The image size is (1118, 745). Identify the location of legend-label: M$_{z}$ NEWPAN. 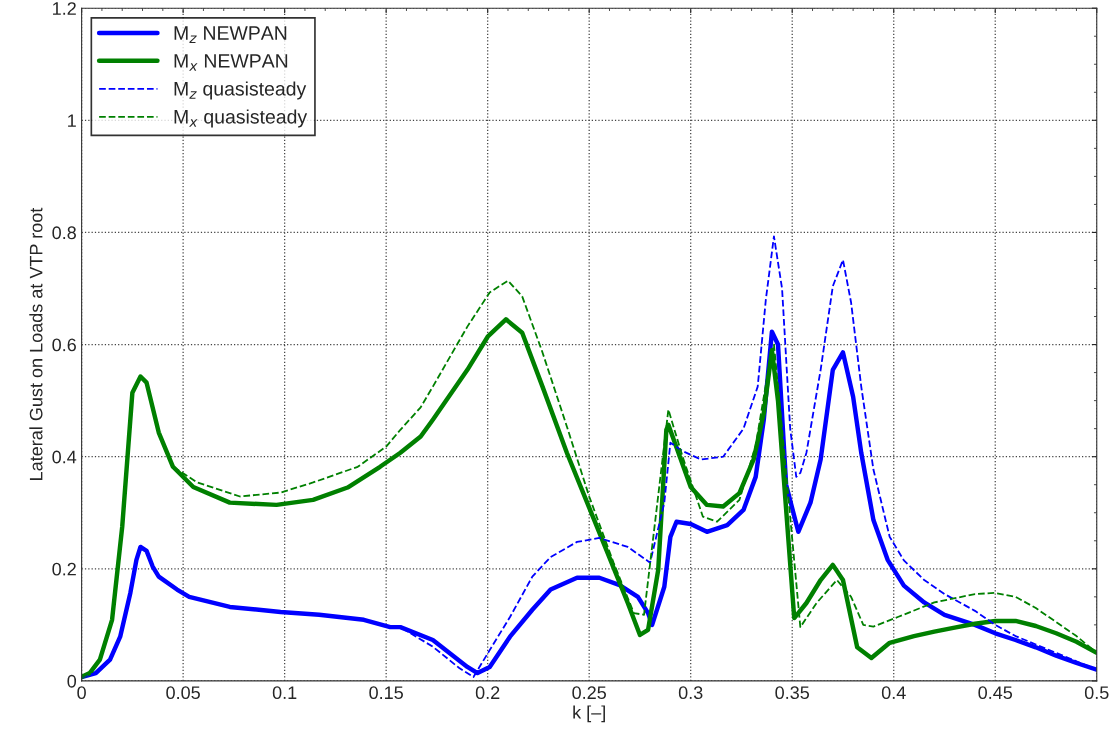
(230, 34).